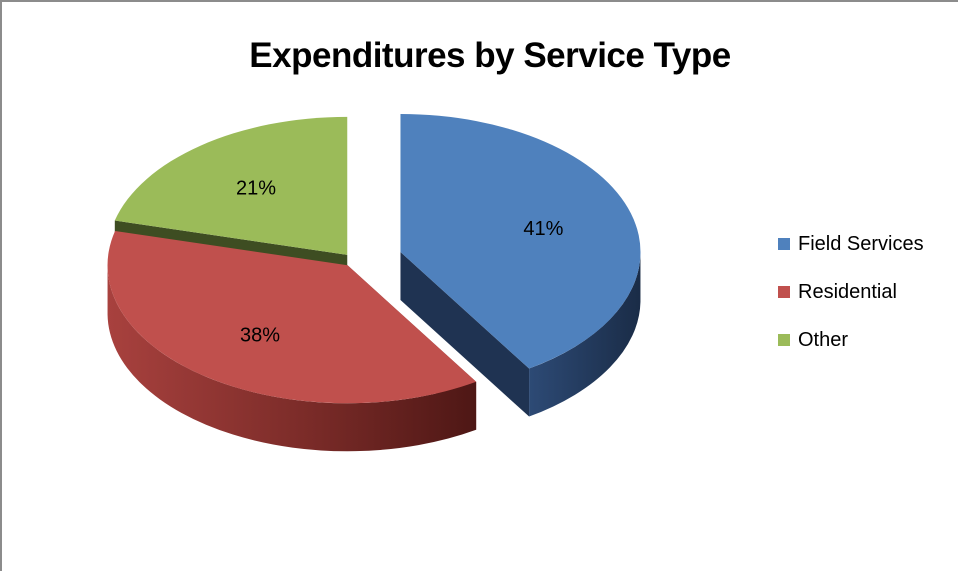  I want to click on pie-outer-wall-residential, so click(292, 359).